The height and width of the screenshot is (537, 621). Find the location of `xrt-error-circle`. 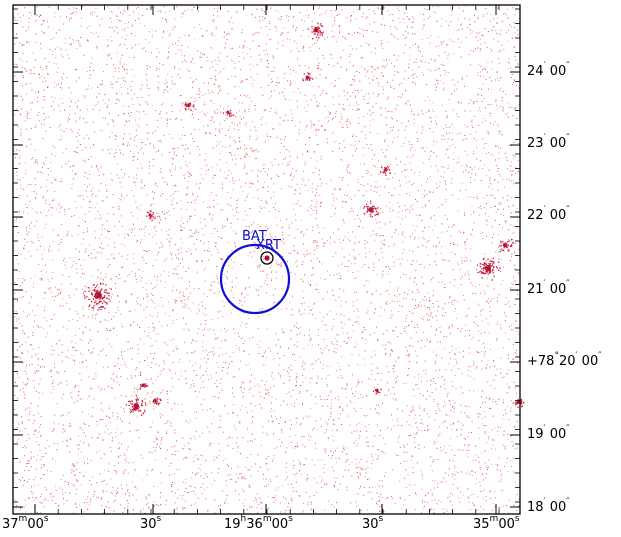

xrt-error-circle is located at coordinates (267, 258).